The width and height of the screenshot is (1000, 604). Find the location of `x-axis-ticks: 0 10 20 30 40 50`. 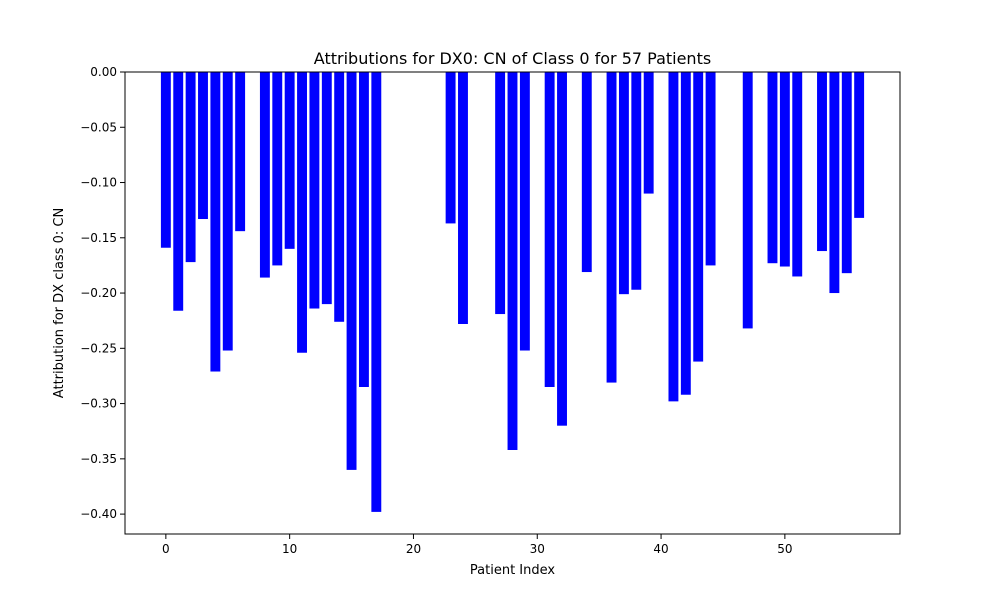

x-axis-ticks: 0 10 20 30 40 50 is located at coordinates (477, 545).